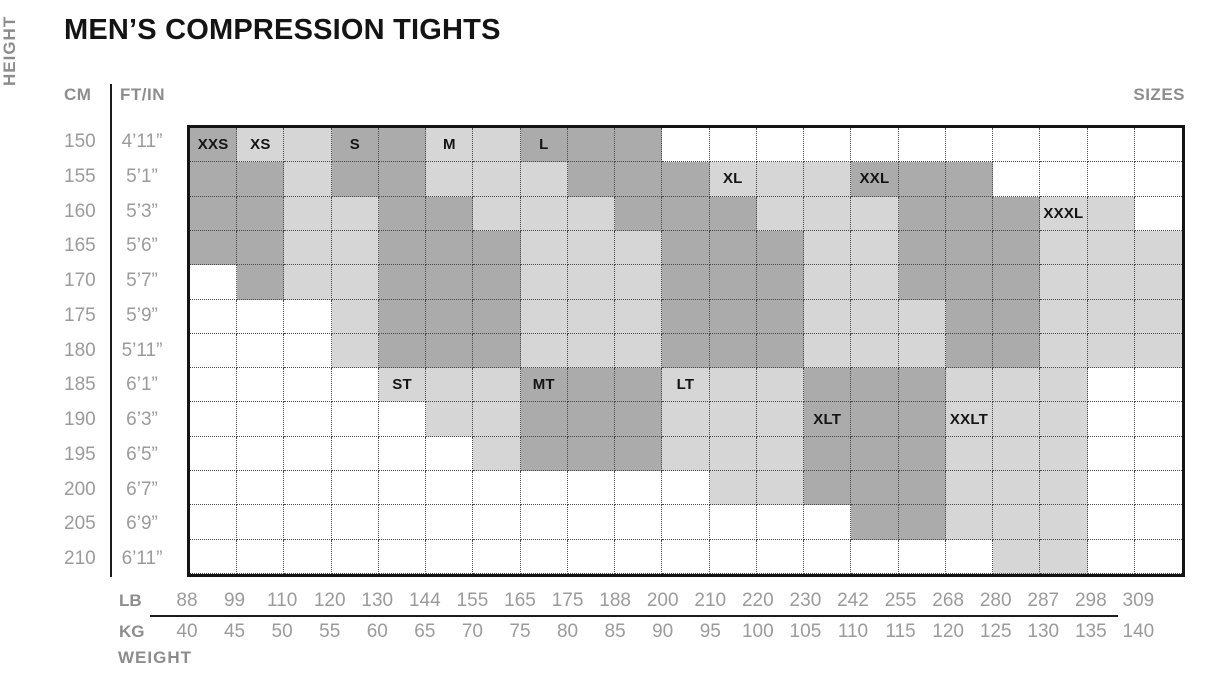 This screenshot has width=1214, height=695. I want to click on cm-value: 185, so click(80, 385).